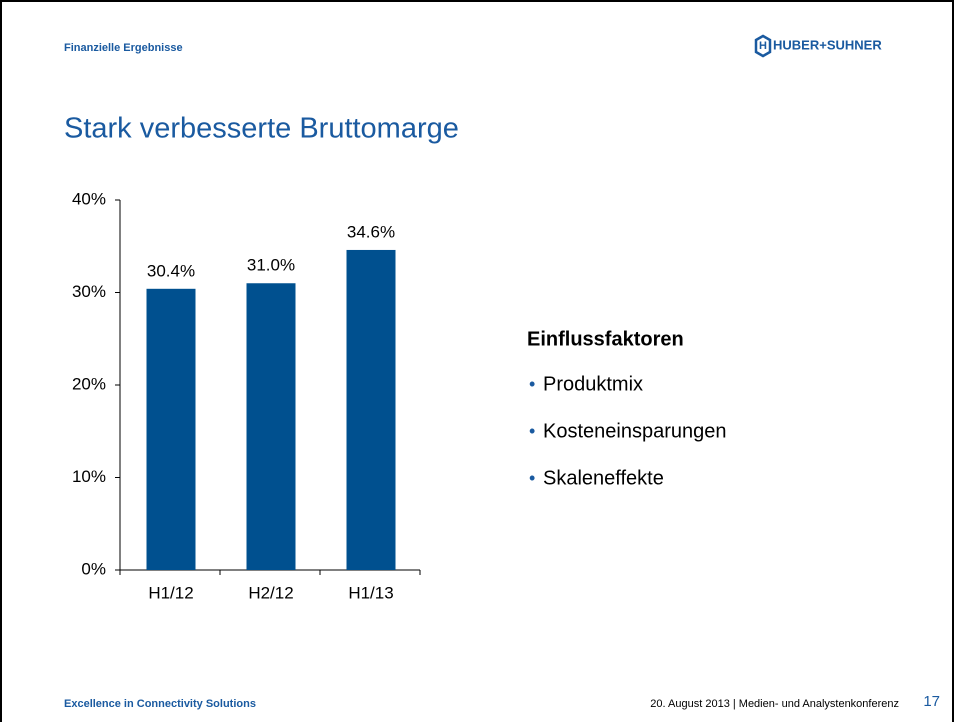 Image resolution: width=954 pixels, height=724 pixels. Describe the element at coordinates (171, 270) in the screenshot. I see `value-label: 30.4%` at that location.